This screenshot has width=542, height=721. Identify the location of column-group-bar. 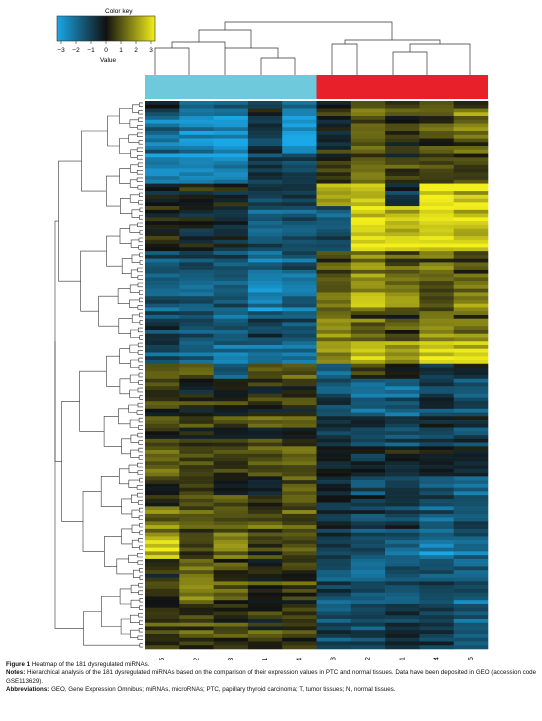
(231, 87).